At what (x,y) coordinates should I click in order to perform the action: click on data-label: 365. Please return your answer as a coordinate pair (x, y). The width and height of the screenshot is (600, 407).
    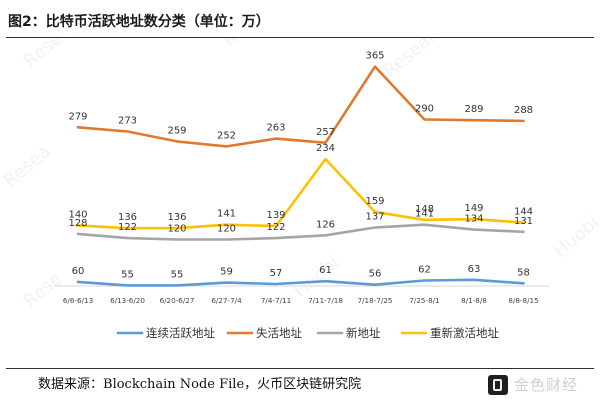
    Looking at the image, I should click on (374, 56).